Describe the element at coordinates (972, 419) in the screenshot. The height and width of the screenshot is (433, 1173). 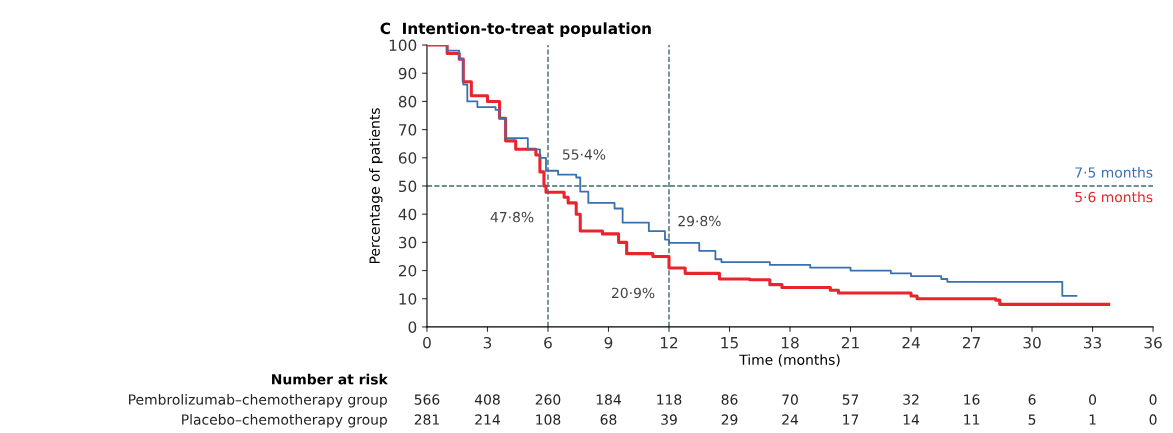
I see `text: 11` at that location.